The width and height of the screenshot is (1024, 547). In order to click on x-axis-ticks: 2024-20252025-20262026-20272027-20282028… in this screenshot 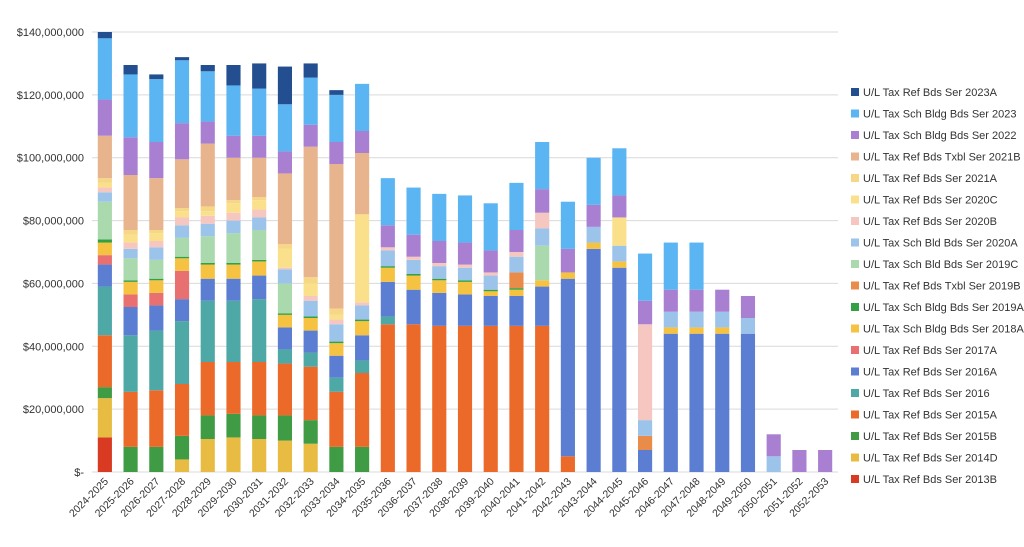, I will do `click(449, 498)`.